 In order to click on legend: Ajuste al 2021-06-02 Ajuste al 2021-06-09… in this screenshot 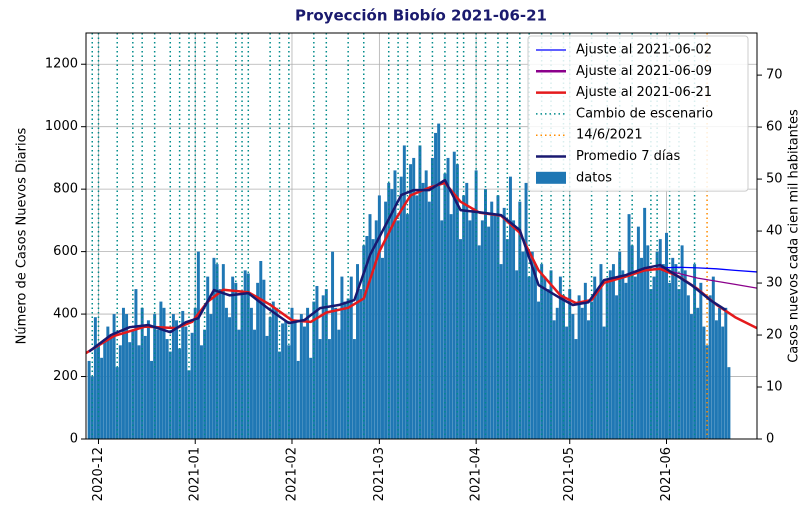, I will do `click(638, 113)`.